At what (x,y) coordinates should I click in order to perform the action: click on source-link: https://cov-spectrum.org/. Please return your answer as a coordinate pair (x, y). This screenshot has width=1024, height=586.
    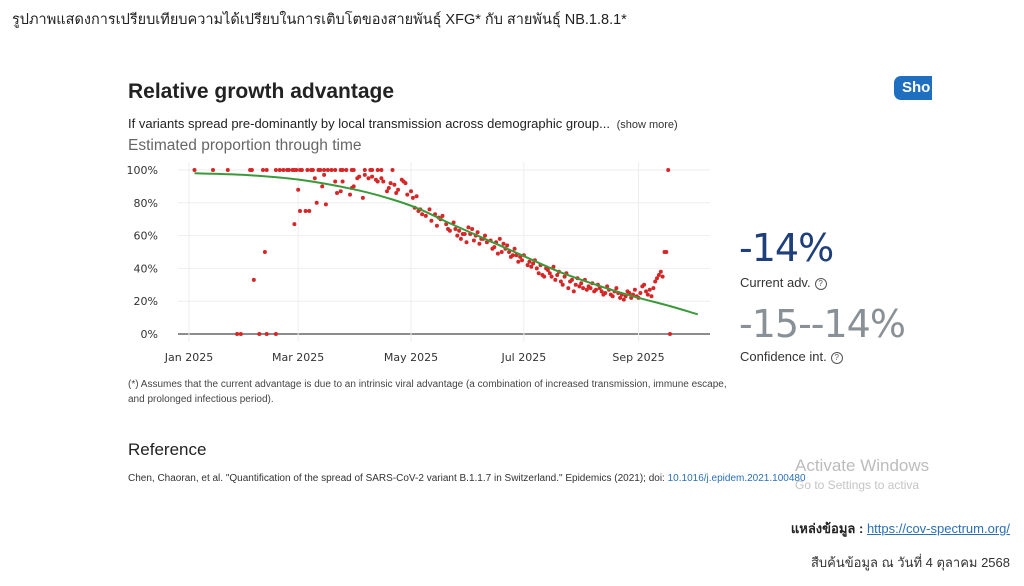
    Looking at the image, I should click on (938, 528).